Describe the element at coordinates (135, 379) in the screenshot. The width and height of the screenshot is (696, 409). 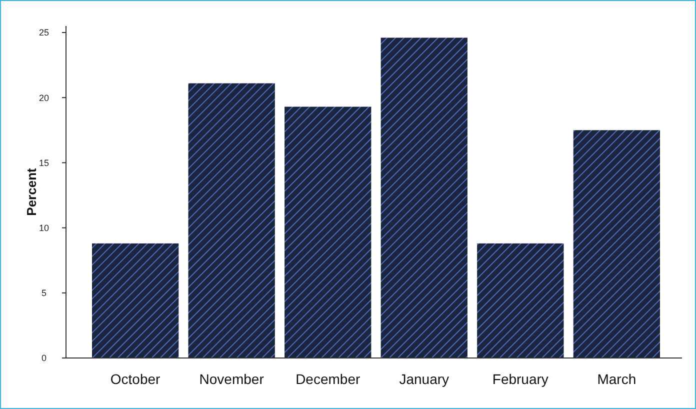
I see `x-tick-label: October` at that location.